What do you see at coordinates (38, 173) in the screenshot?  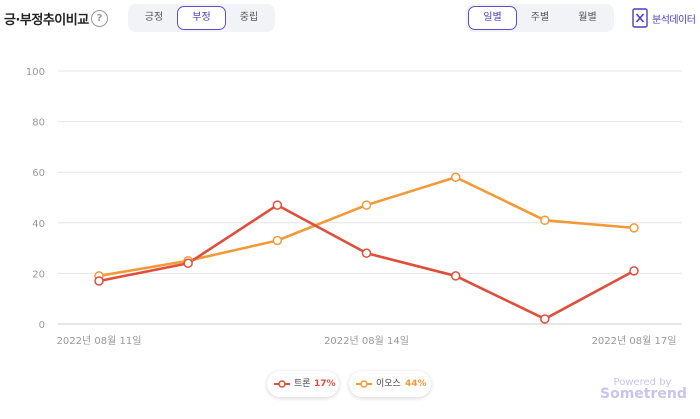 I see `y-tick-label: 60` at bounding box center [38, 173].